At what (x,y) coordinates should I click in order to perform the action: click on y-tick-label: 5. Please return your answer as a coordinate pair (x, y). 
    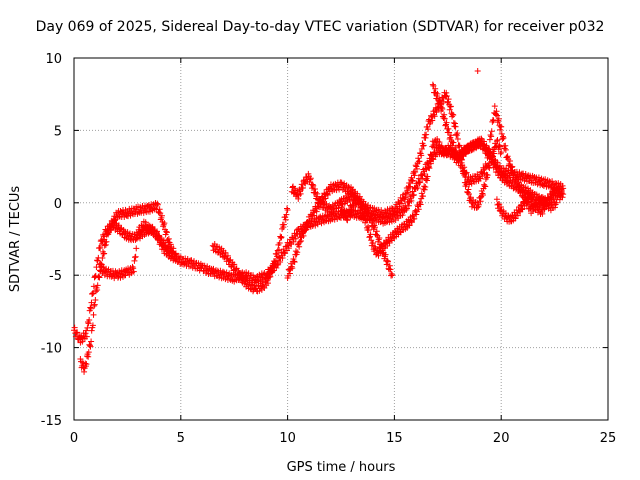
    Looking at the image, I should click on (58, 131).